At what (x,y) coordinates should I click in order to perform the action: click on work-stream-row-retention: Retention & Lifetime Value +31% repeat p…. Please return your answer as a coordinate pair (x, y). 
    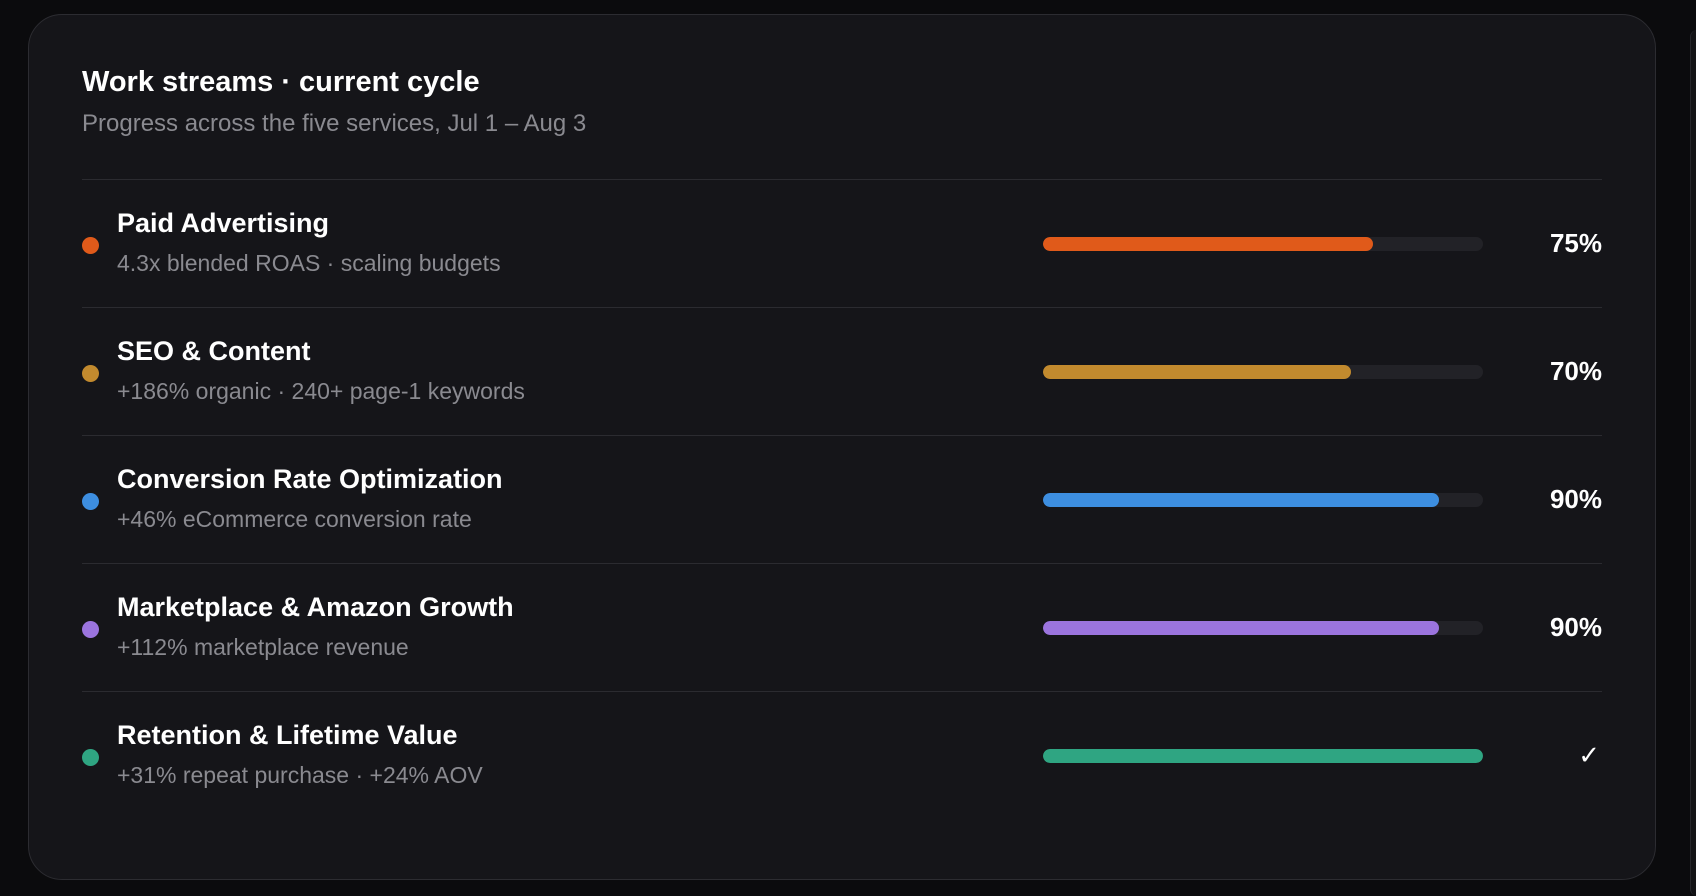
    Looking at the image, I should click on (842, 756).